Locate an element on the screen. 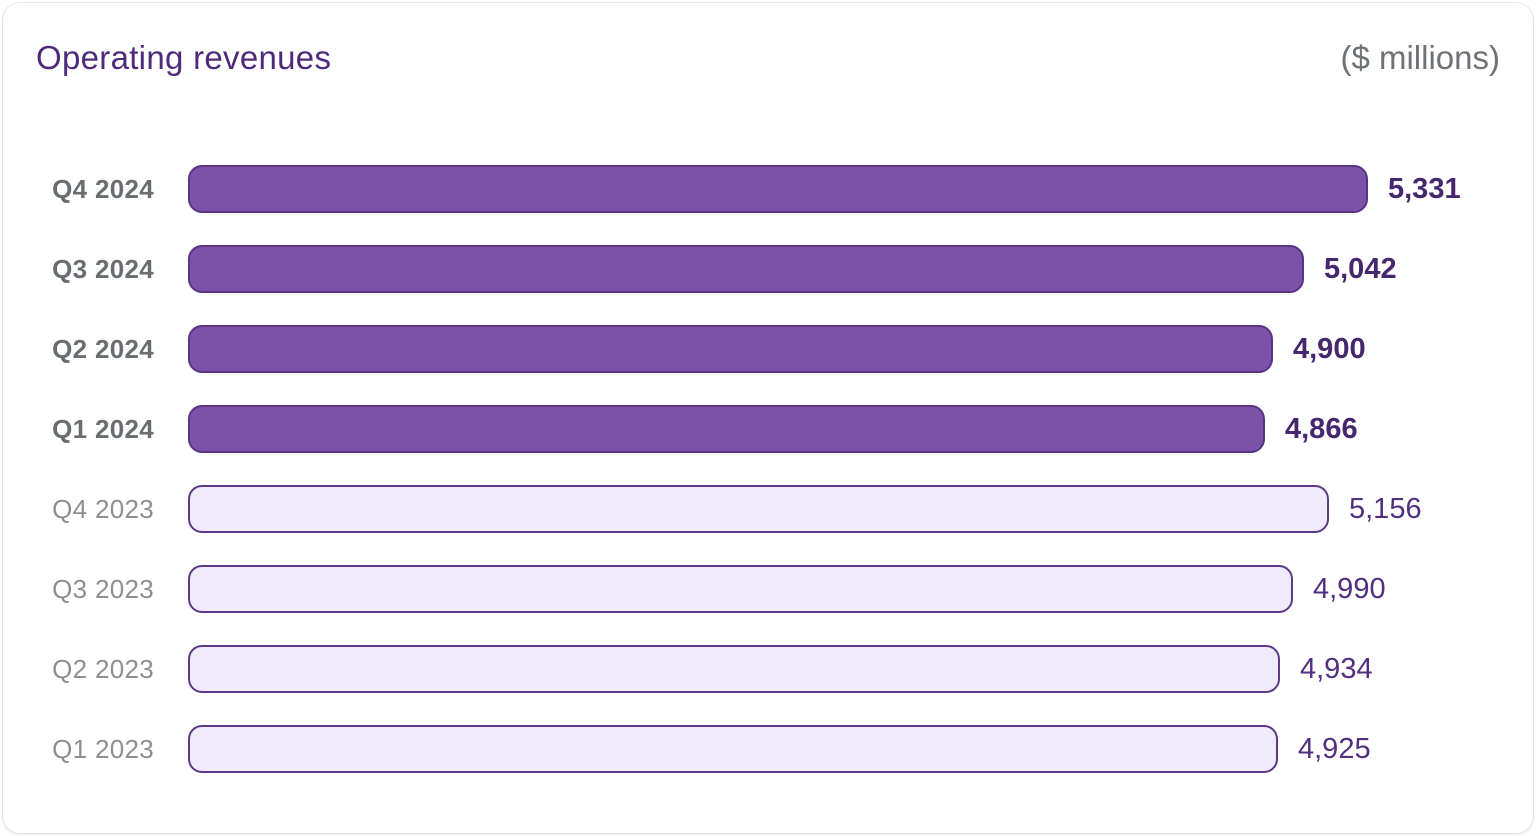 Image resolution: width=1536 pixels, height=836 pixels. bar-row: Q4 2023 5,156 is located at coordinates (768, 509).